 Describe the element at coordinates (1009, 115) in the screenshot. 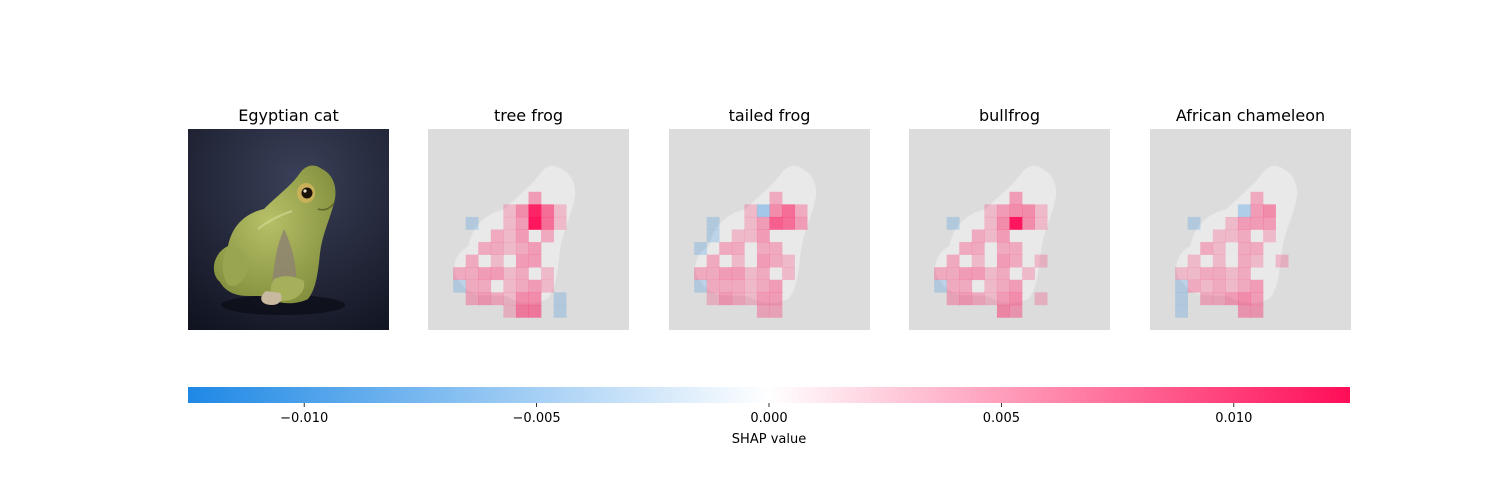

I see `panel-title-3: bullfrog` at that location.